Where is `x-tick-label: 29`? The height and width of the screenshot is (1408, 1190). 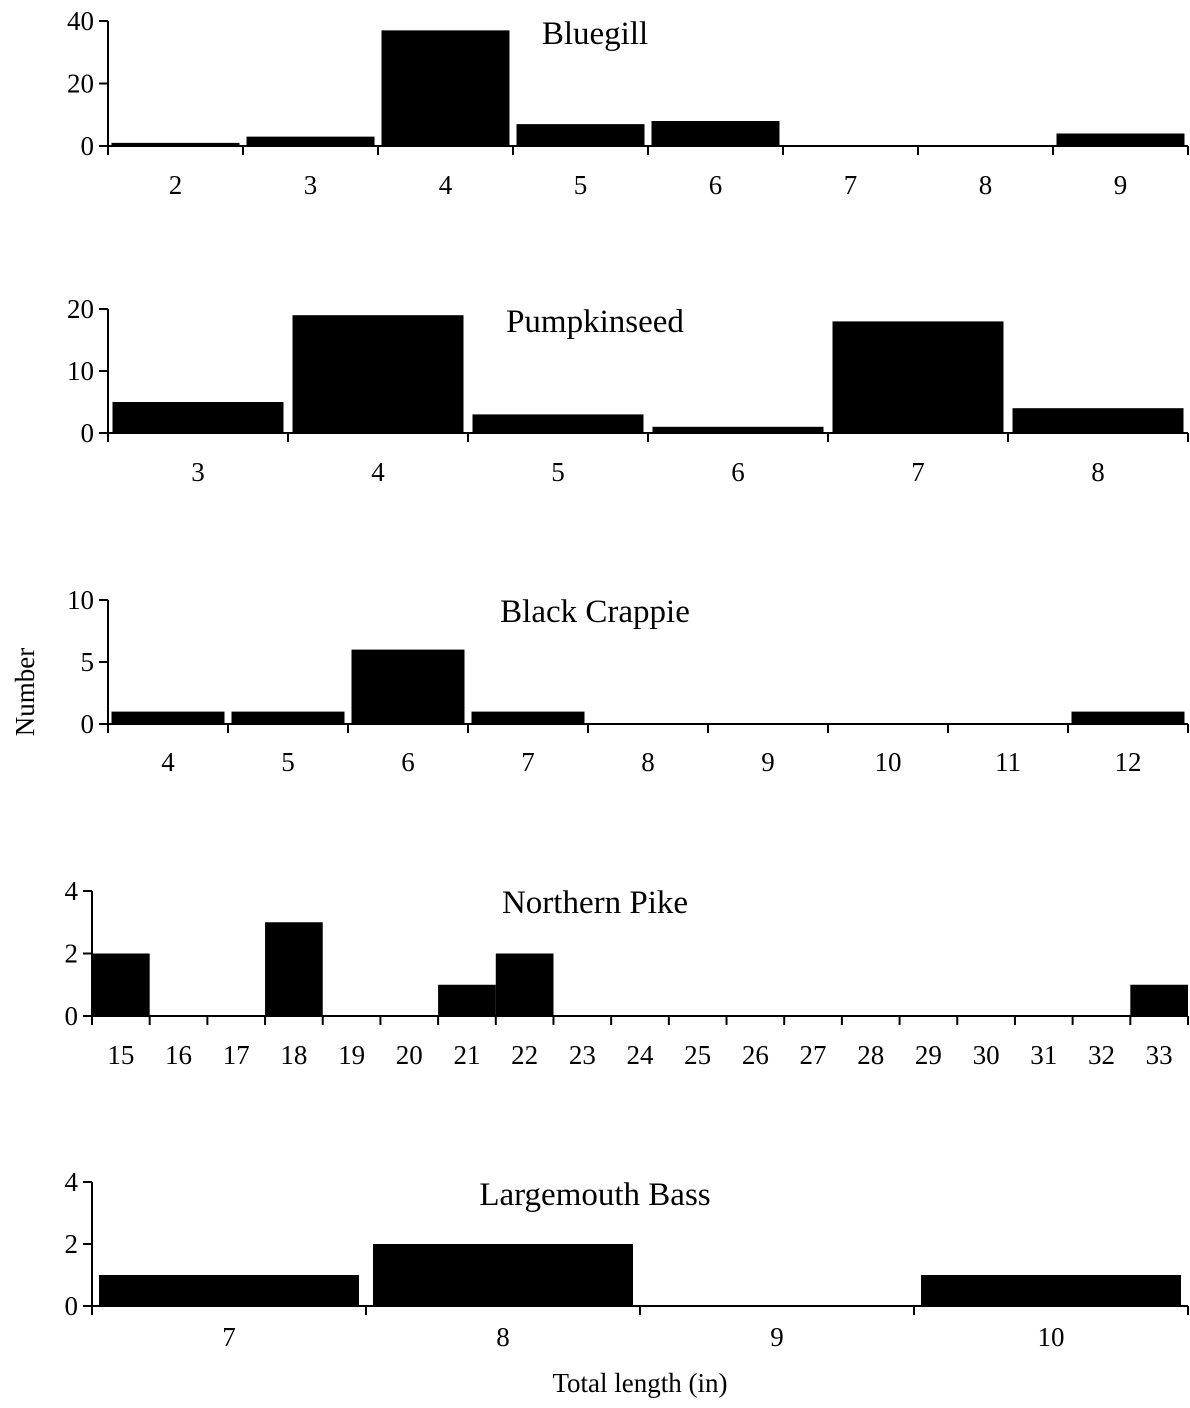
x-tick-label: 29 is located at coordinates (928, 1055).